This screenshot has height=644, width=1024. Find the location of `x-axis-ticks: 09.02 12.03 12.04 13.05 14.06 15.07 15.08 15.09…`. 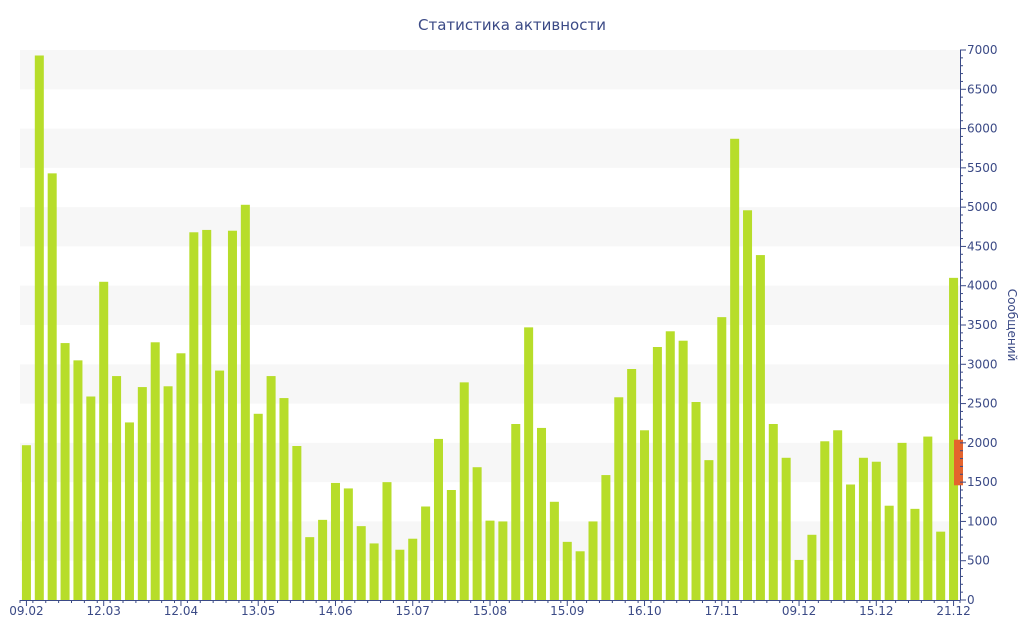

x-axis-ticks: 09.02 12.03 12.04 13.05 14.06 15.07 15.08 15.09… is located at coordinates (490, 609).